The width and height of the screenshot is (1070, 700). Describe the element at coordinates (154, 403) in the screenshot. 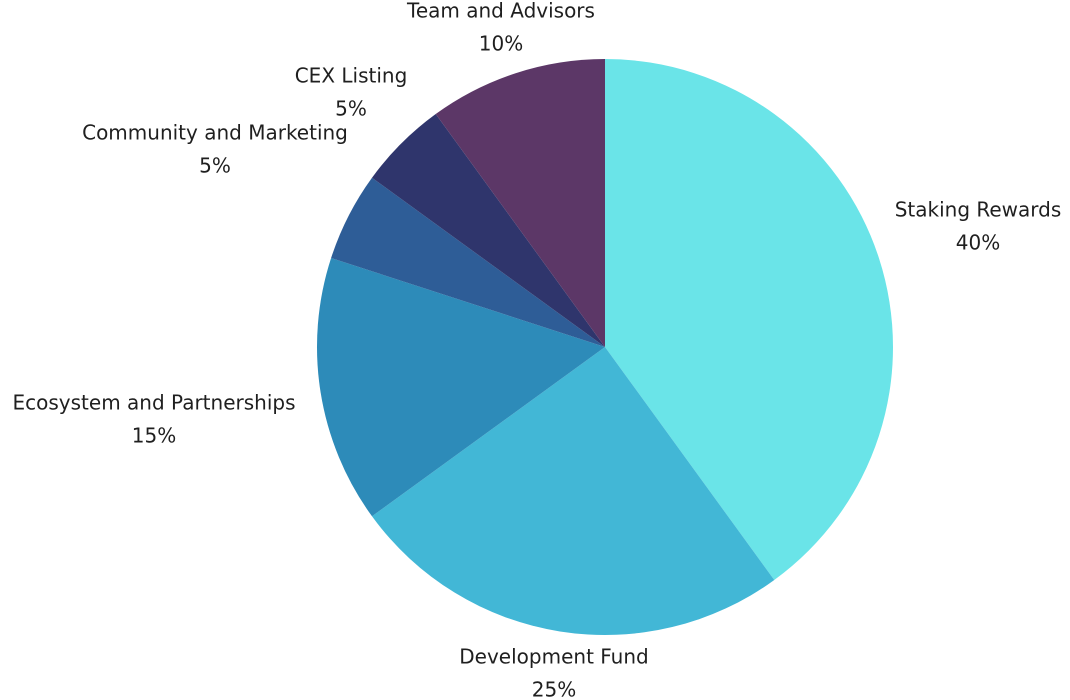

I see `slice-label-ecosystem-and-partnerships: Ecosystem and Partnerships` at that location.